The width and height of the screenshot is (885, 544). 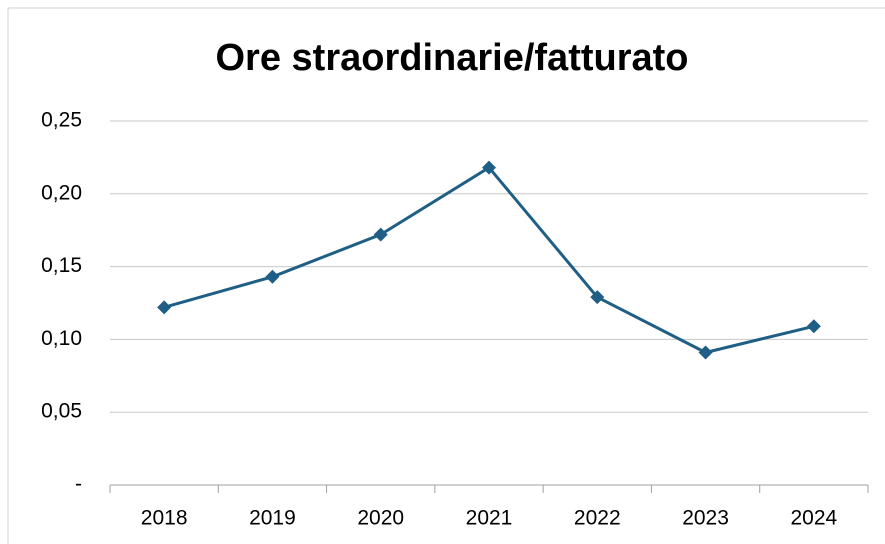 I want to click on y-tick-label: 0,05, so click(x=61, y=411).